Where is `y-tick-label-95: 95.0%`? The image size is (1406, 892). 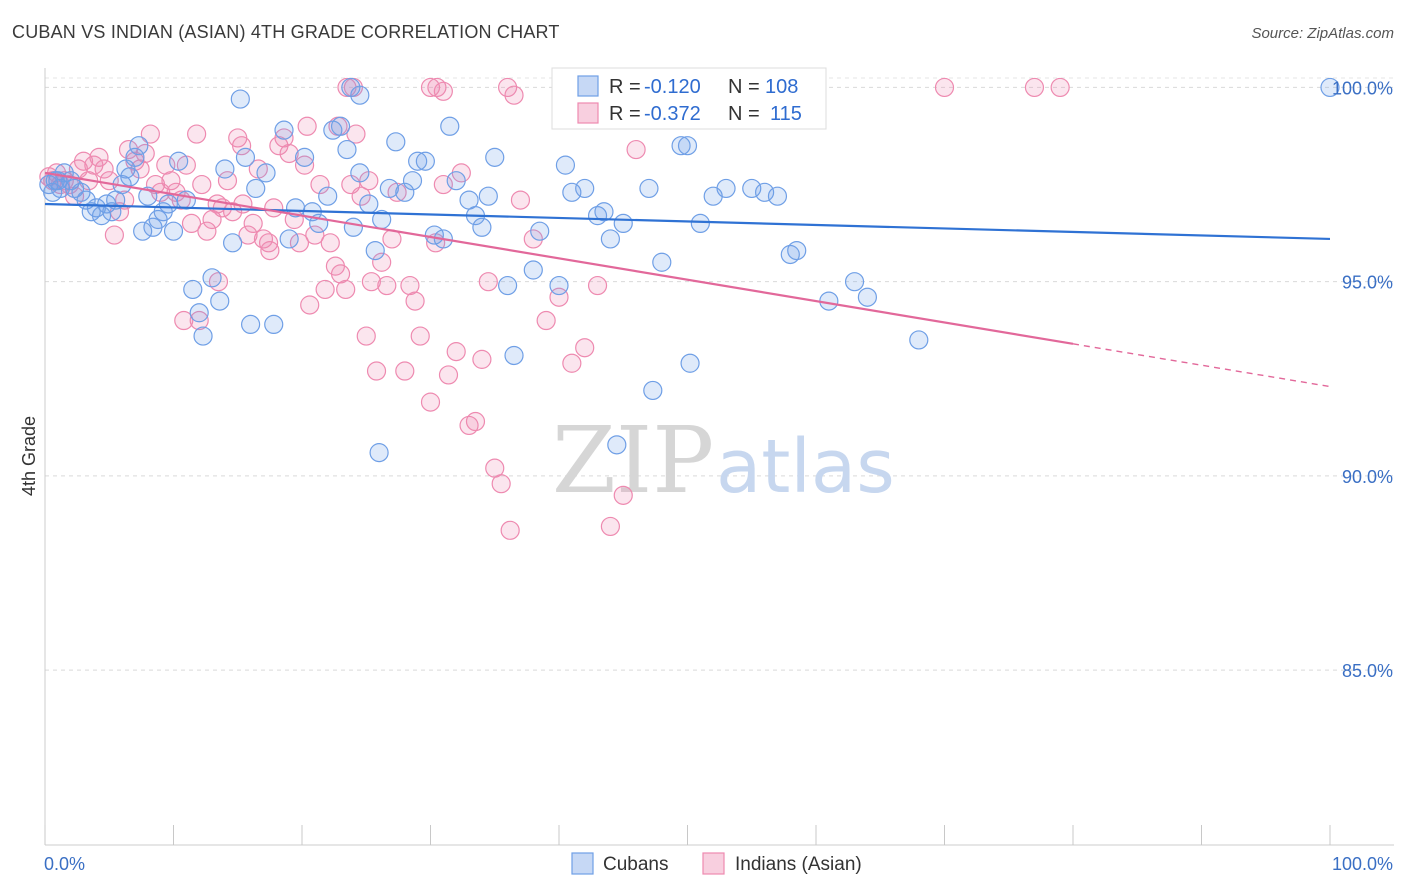 y-tick-label-95: 95.0% is located at coordinates (1367, 283).